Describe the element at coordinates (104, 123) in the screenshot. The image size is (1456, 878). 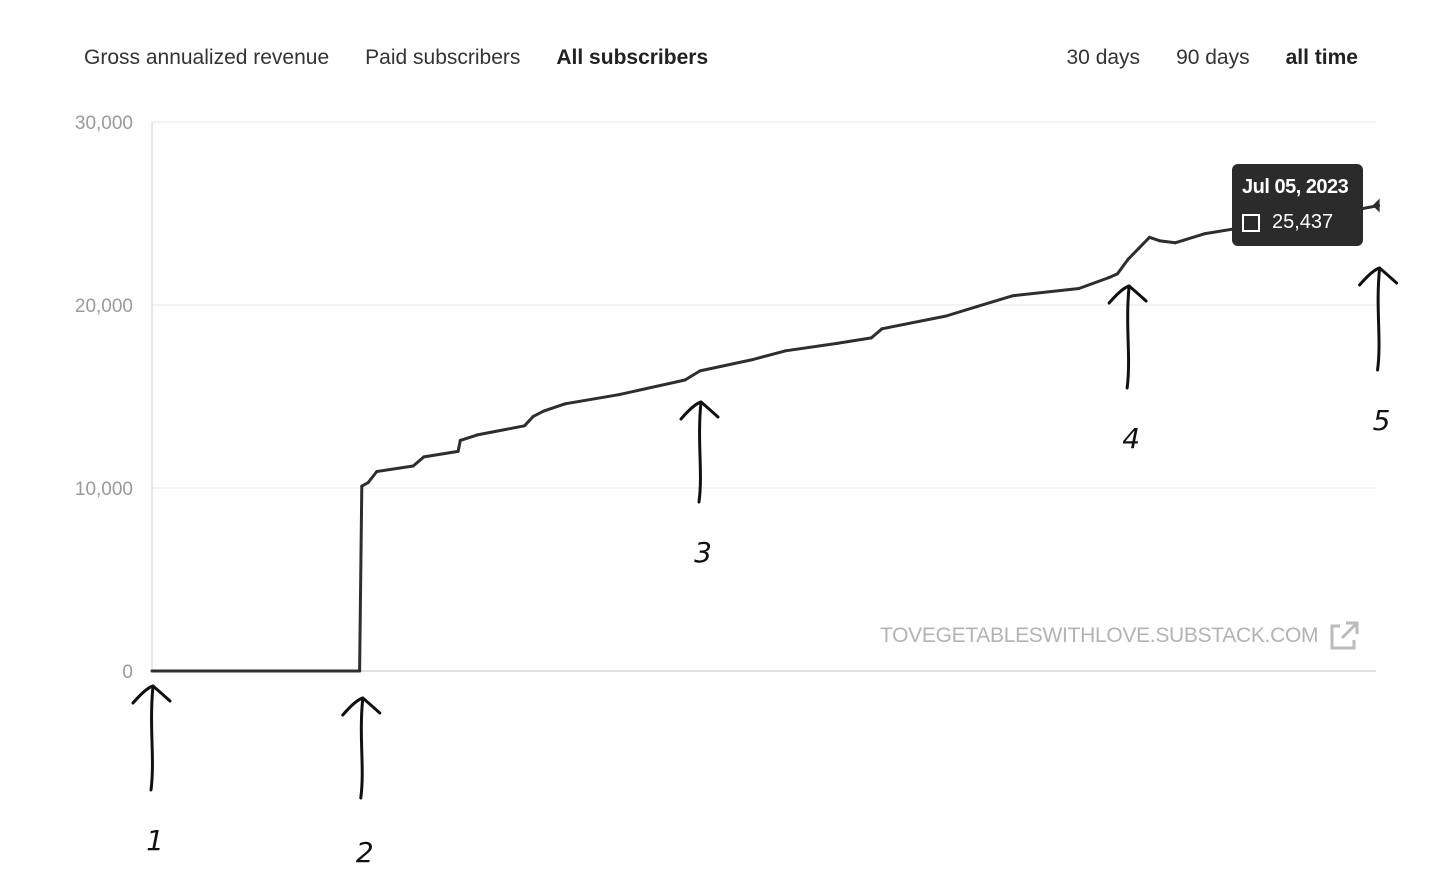
I see `y-tick-label: 30,000` at that location.